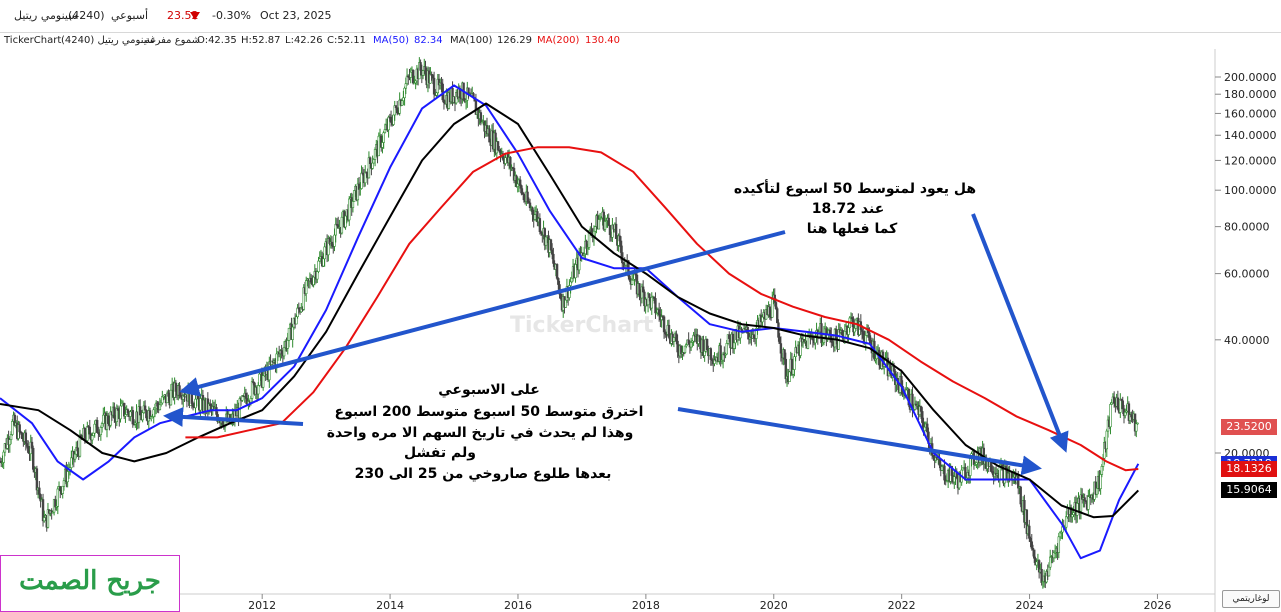  Describe the element at coordinates (33, 40) in the screenshot. I see `brand-label: TickerChart` at that location.